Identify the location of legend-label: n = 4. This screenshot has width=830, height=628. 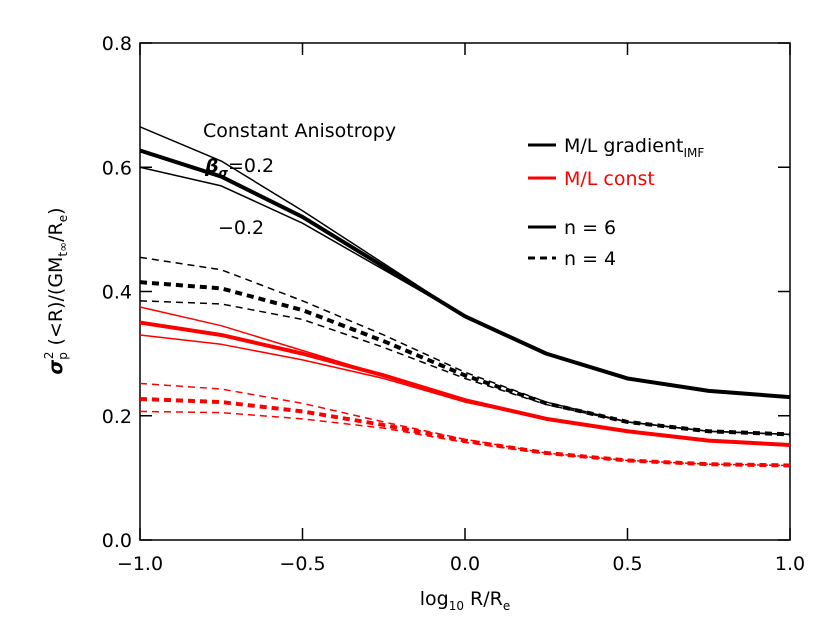
(590, 259).